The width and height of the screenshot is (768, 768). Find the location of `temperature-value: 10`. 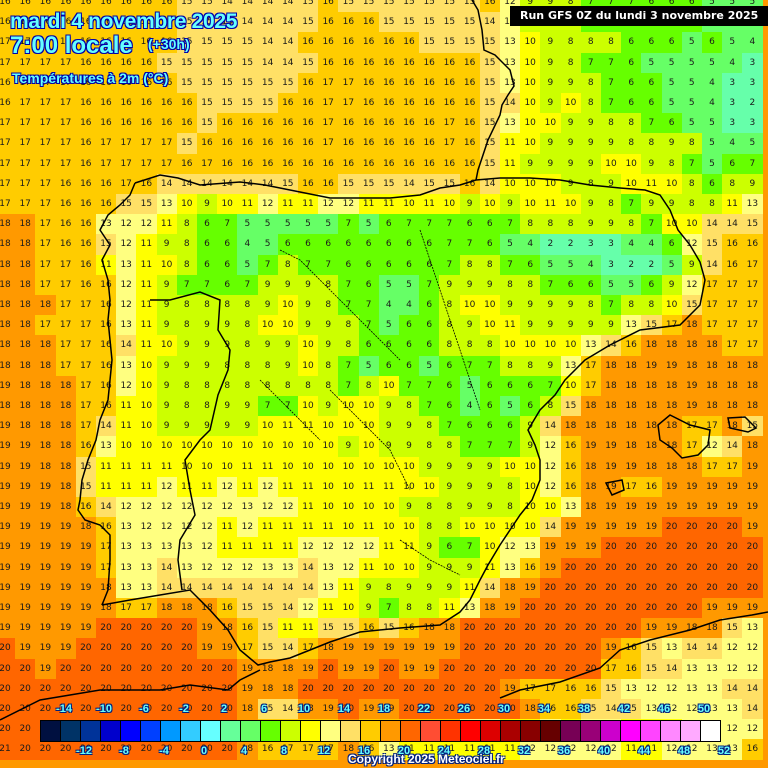

temperature-value: 10 is located at coordinates (530, 42).